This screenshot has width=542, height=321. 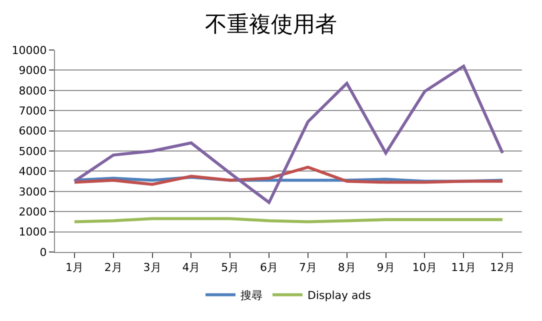 What do you see at coordinates (29, 50) in the screenshot?
I see `y-tick-label: 10000` at bounding box center [29, 50].